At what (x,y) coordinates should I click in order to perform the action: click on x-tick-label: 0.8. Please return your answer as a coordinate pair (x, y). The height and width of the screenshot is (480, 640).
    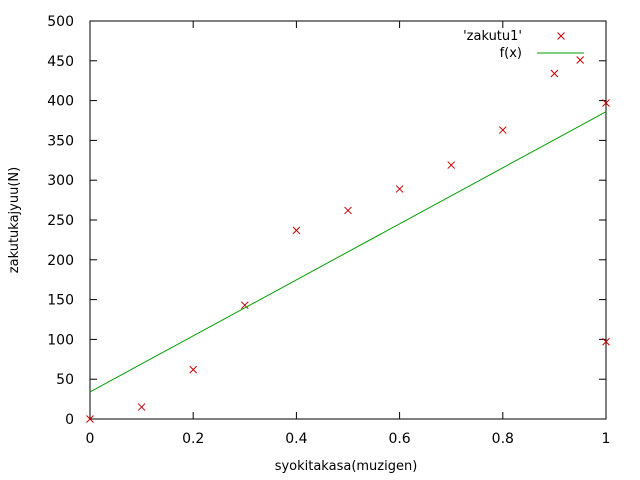
    Looking at the image, I should click on (503, 439).